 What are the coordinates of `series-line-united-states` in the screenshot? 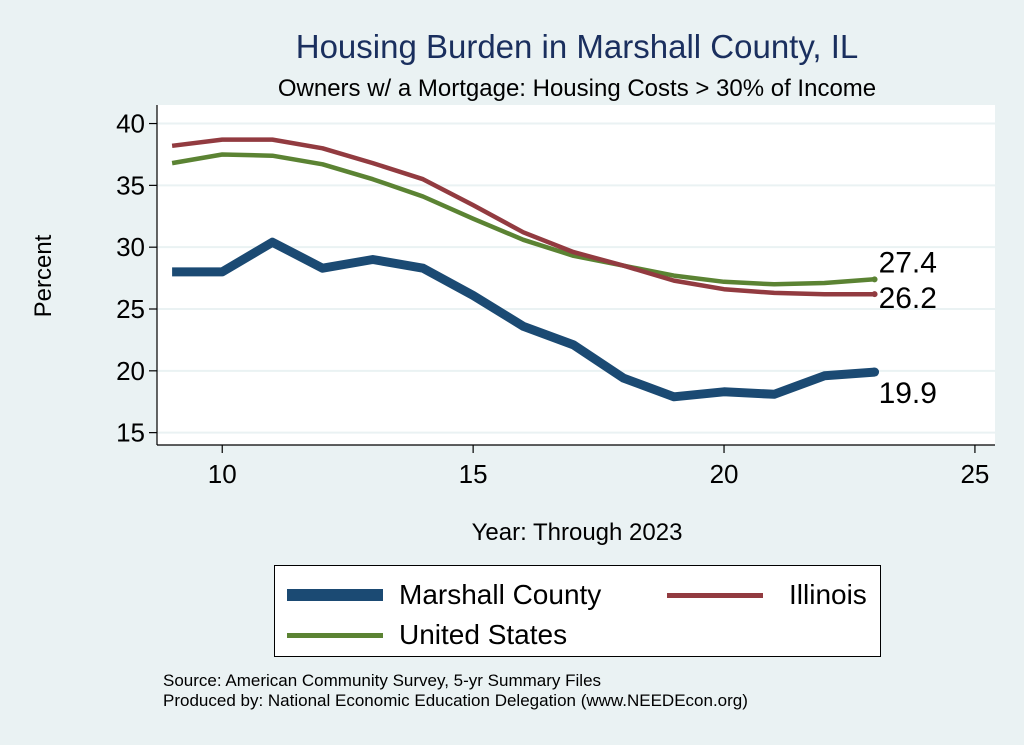 It's located at (523, 219).